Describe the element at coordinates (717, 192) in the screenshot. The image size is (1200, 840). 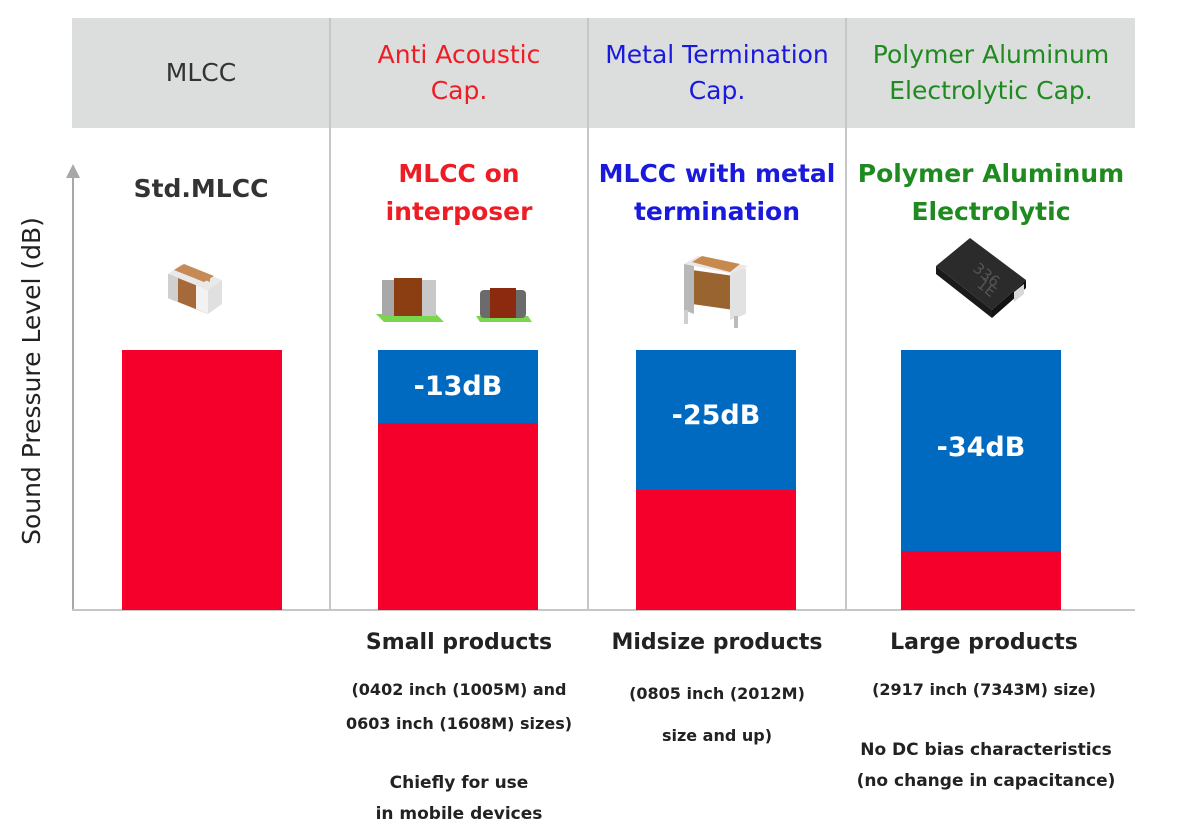
I see `subtitle-mlcc-metal-termination: MLCC with metal termination` at that location.